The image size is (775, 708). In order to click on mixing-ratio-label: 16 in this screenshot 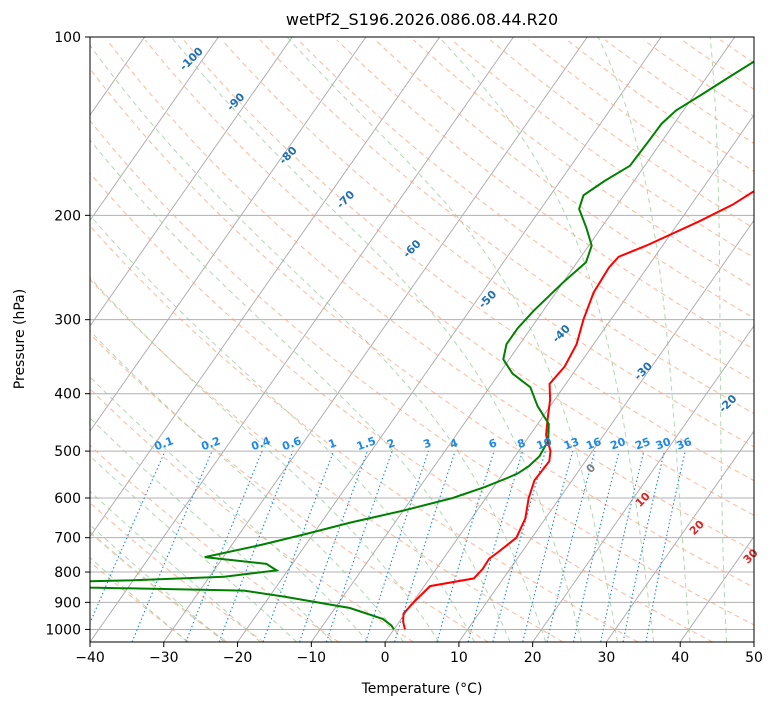, I will do `click(593, 444)`.